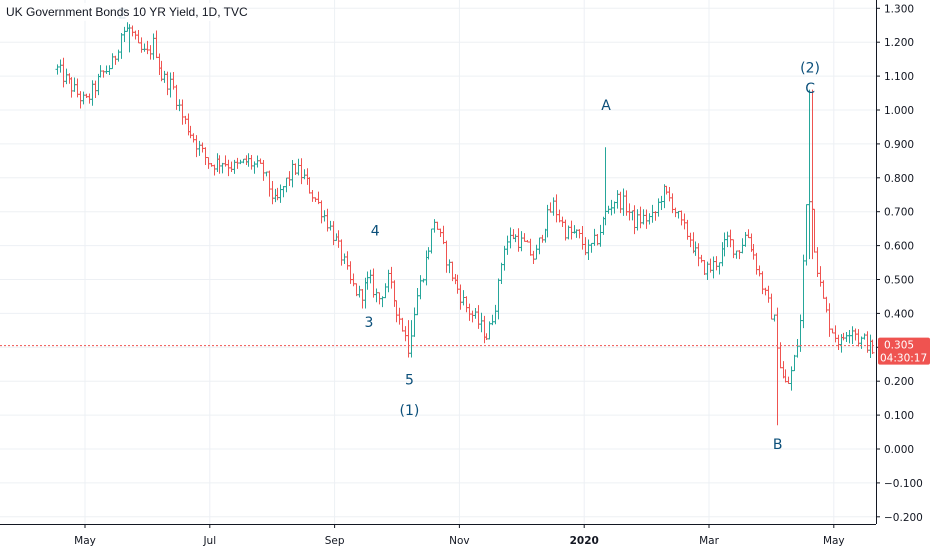 The height and width of the screenshot is (550, 932). Describe the element at coordinates (606, 106) in the screenshot. I see `wave-label: A` at that location.